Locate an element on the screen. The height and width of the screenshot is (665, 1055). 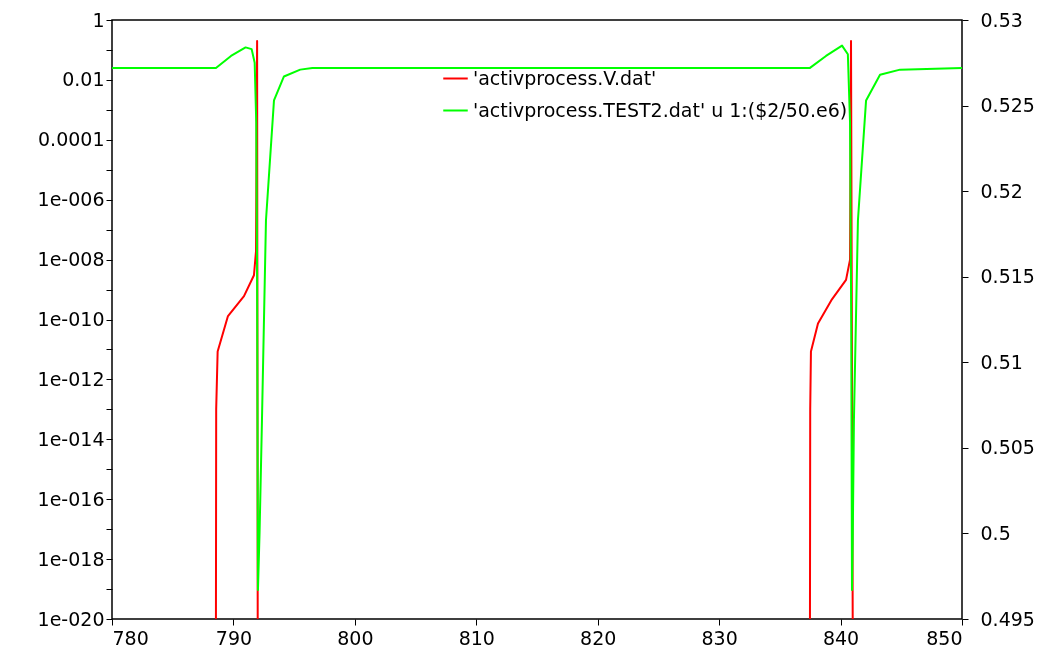
y-tick-label: 0.0001 is located at coordinates (71, 139).